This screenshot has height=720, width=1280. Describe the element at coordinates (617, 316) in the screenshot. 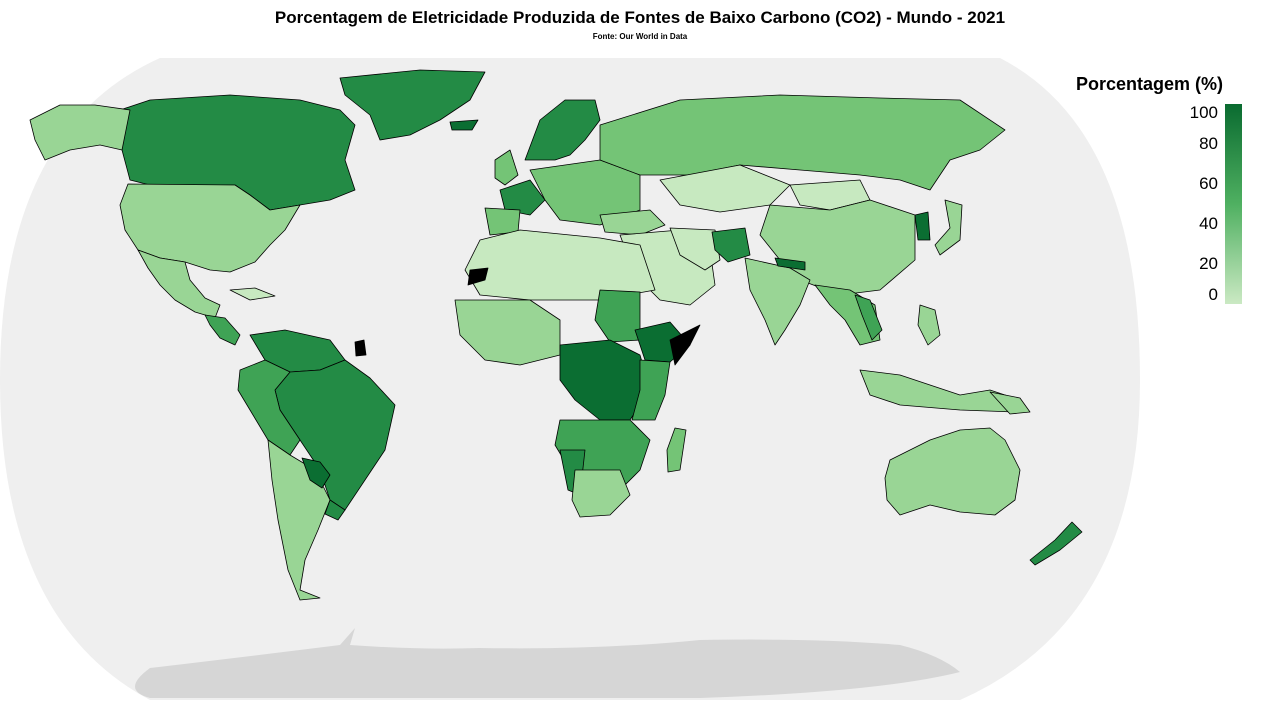

I see `country-sudan` at that location.